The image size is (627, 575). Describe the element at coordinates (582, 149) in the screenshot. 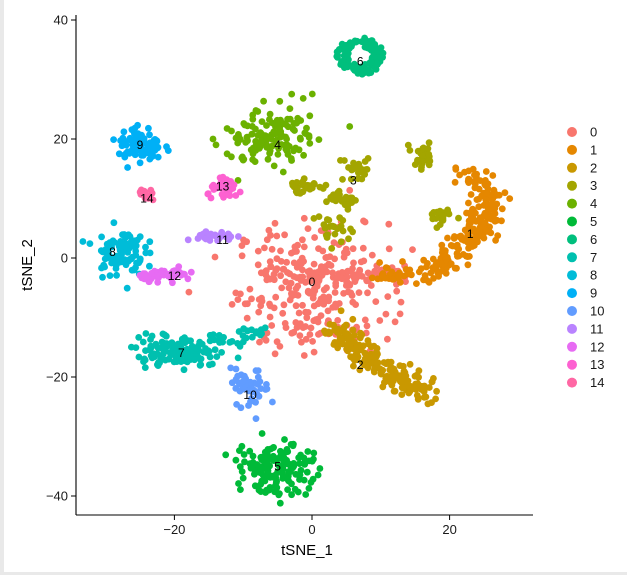

I see `legend-item-1: 1` at that location.